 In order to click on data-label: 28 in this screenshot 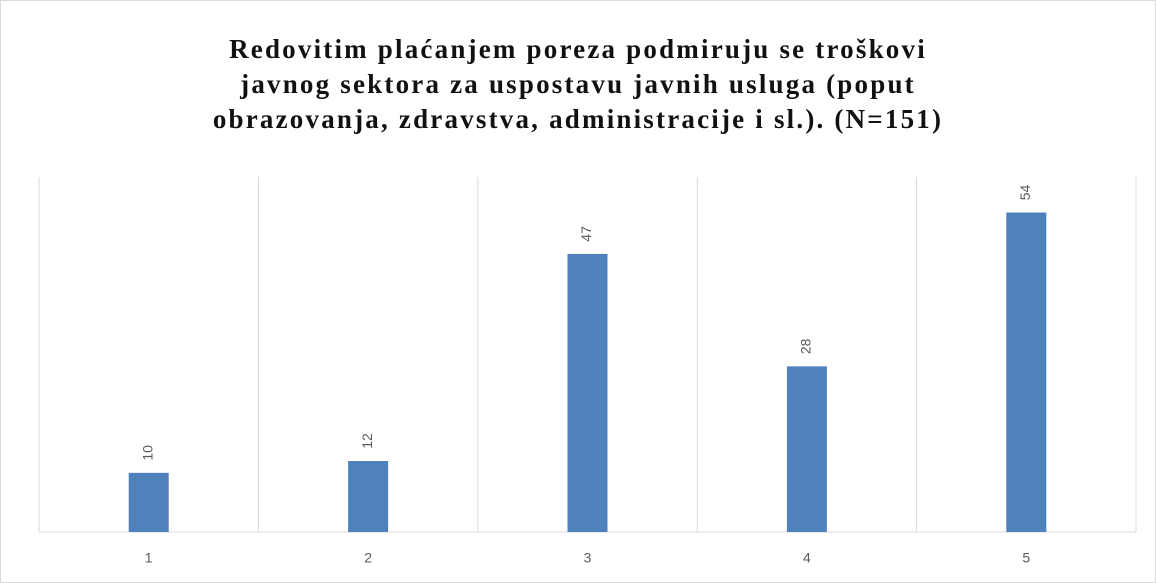, I will do `click(806, 346)`.